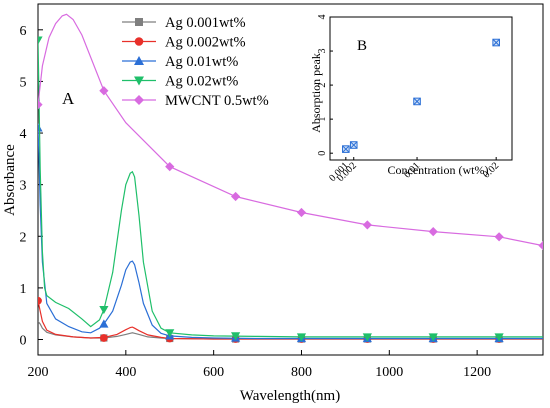 The image size is (550, 408). Describe the element at coordinates (23, 186) in the screenshot. I see `y-tick-label: 3` at that location.